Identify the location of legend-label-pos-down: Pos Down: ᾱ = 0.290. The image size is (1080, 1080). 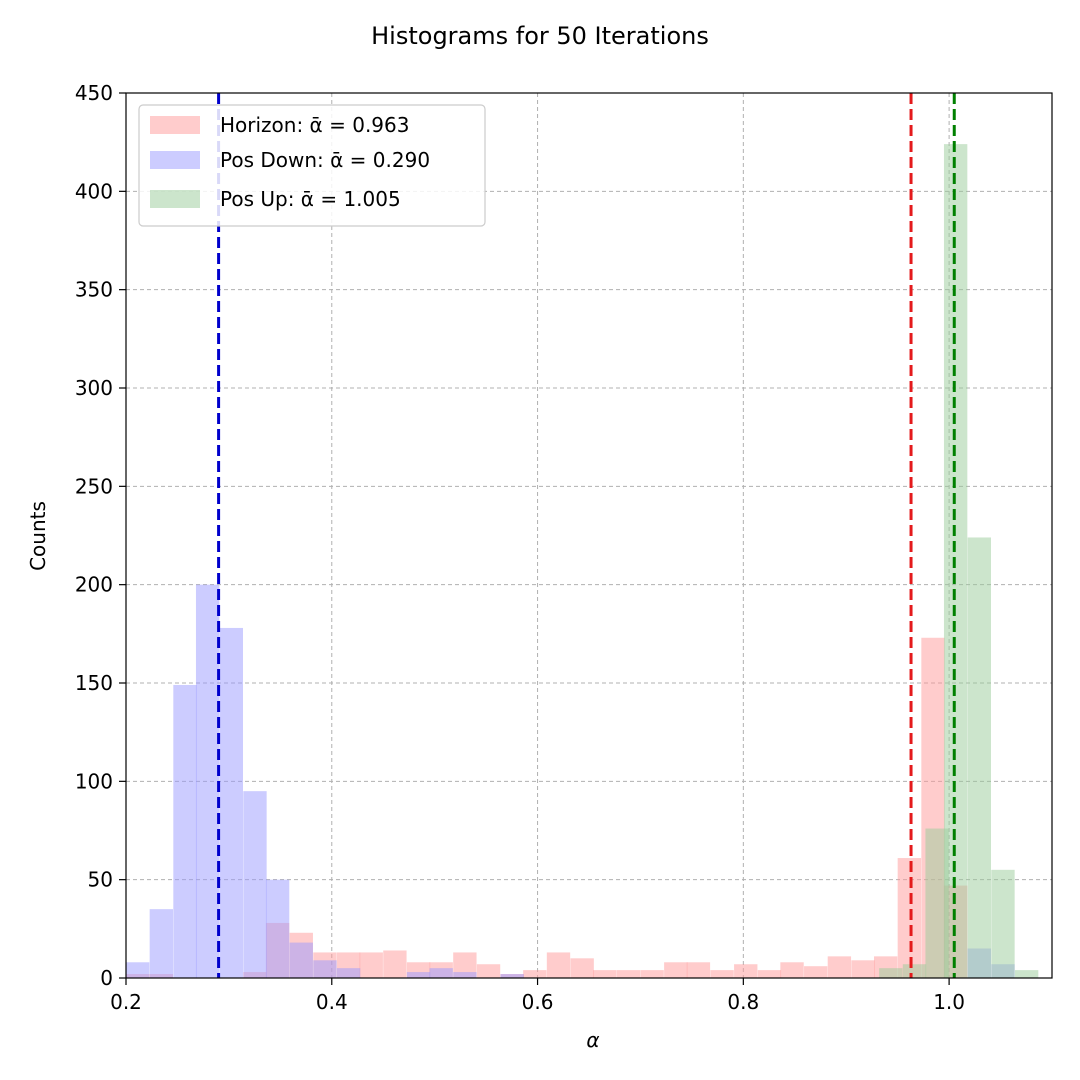
(325, 160).